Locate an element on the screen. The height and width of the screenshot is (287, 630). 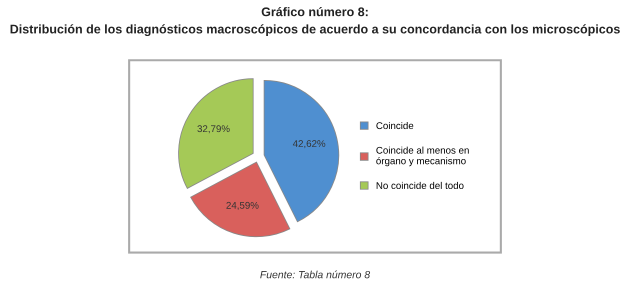
chart-subtitle: Distribución de los diagnósticos macroscópicos de acuerdo a su concordancia con los microscópicos is located at coordinates (315, 30).